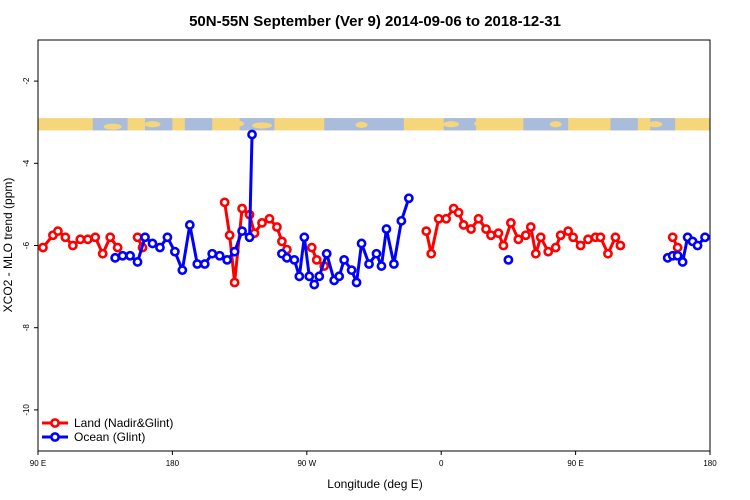  What do you see at coordinates (306, 463) in the screenshot?
I see `x-tick-label: 90 W` at bounding box center [306, 463].